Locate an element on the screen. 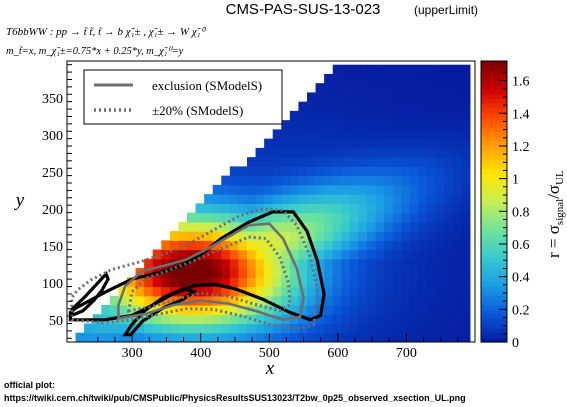 The width and height of the screenshot is (567, 407). colorbar-label-sub1: signal is located at coordinates (560, 212).